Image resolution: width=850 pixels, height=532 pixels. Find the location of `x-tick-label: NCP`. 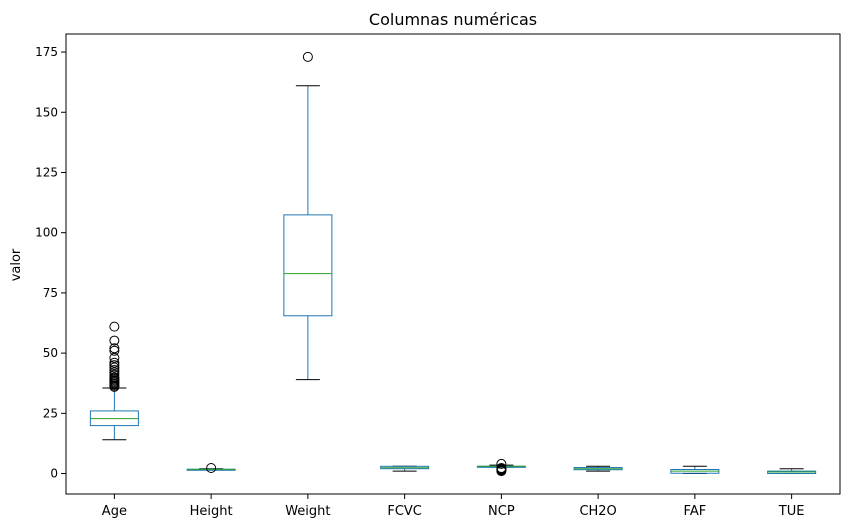

x-tick-label: NCP is located at coordinates (501, 511).